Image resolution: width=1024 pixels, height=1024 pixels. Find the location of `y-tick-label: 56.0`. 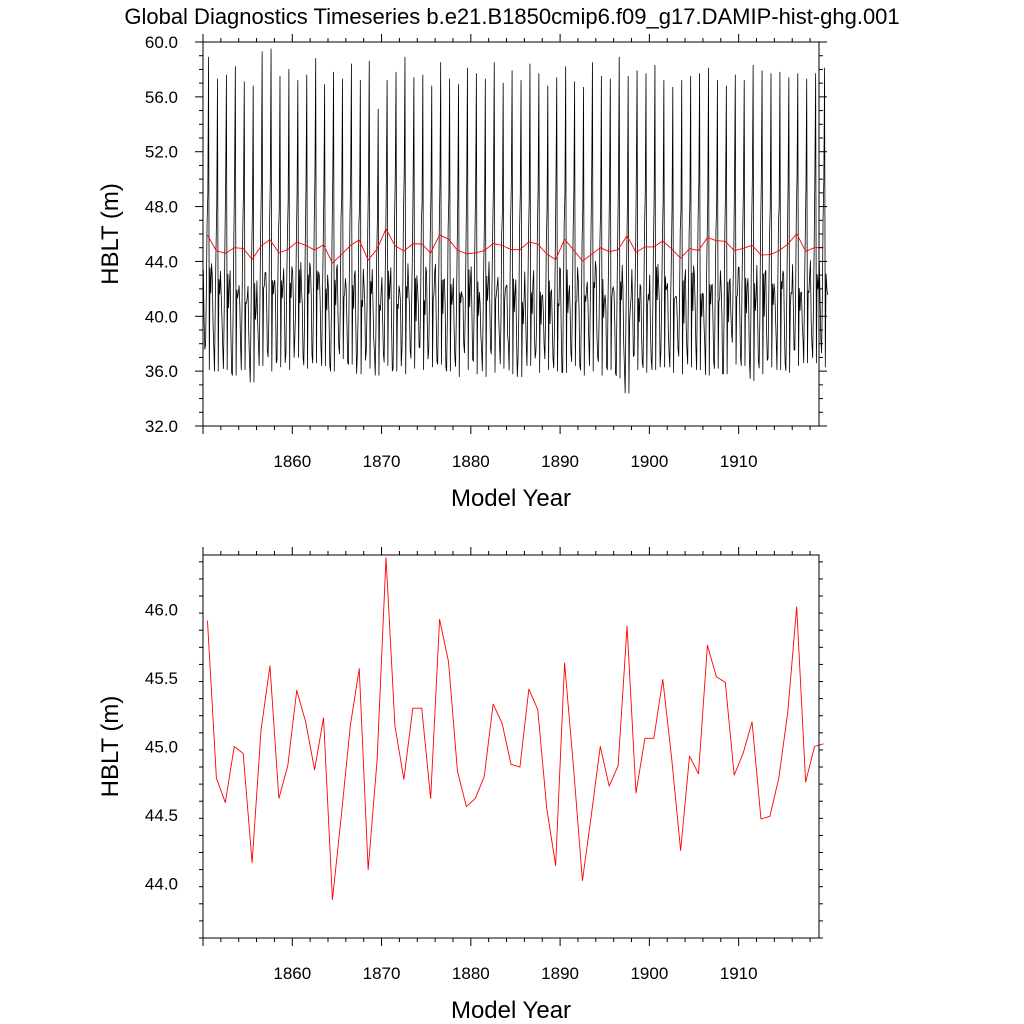

y-tick-label: 56.0 is located at coordinates (161, 97).